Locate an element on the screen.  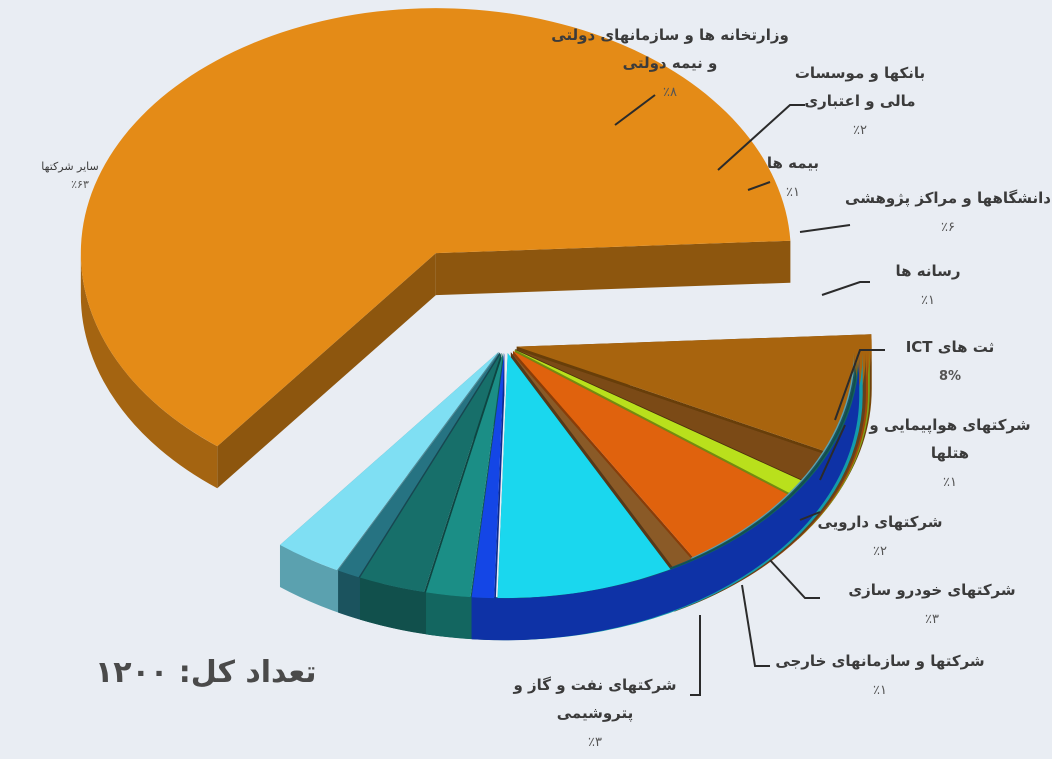
slice-pct-1: ٪۸ is located at coordinates (670, 92).